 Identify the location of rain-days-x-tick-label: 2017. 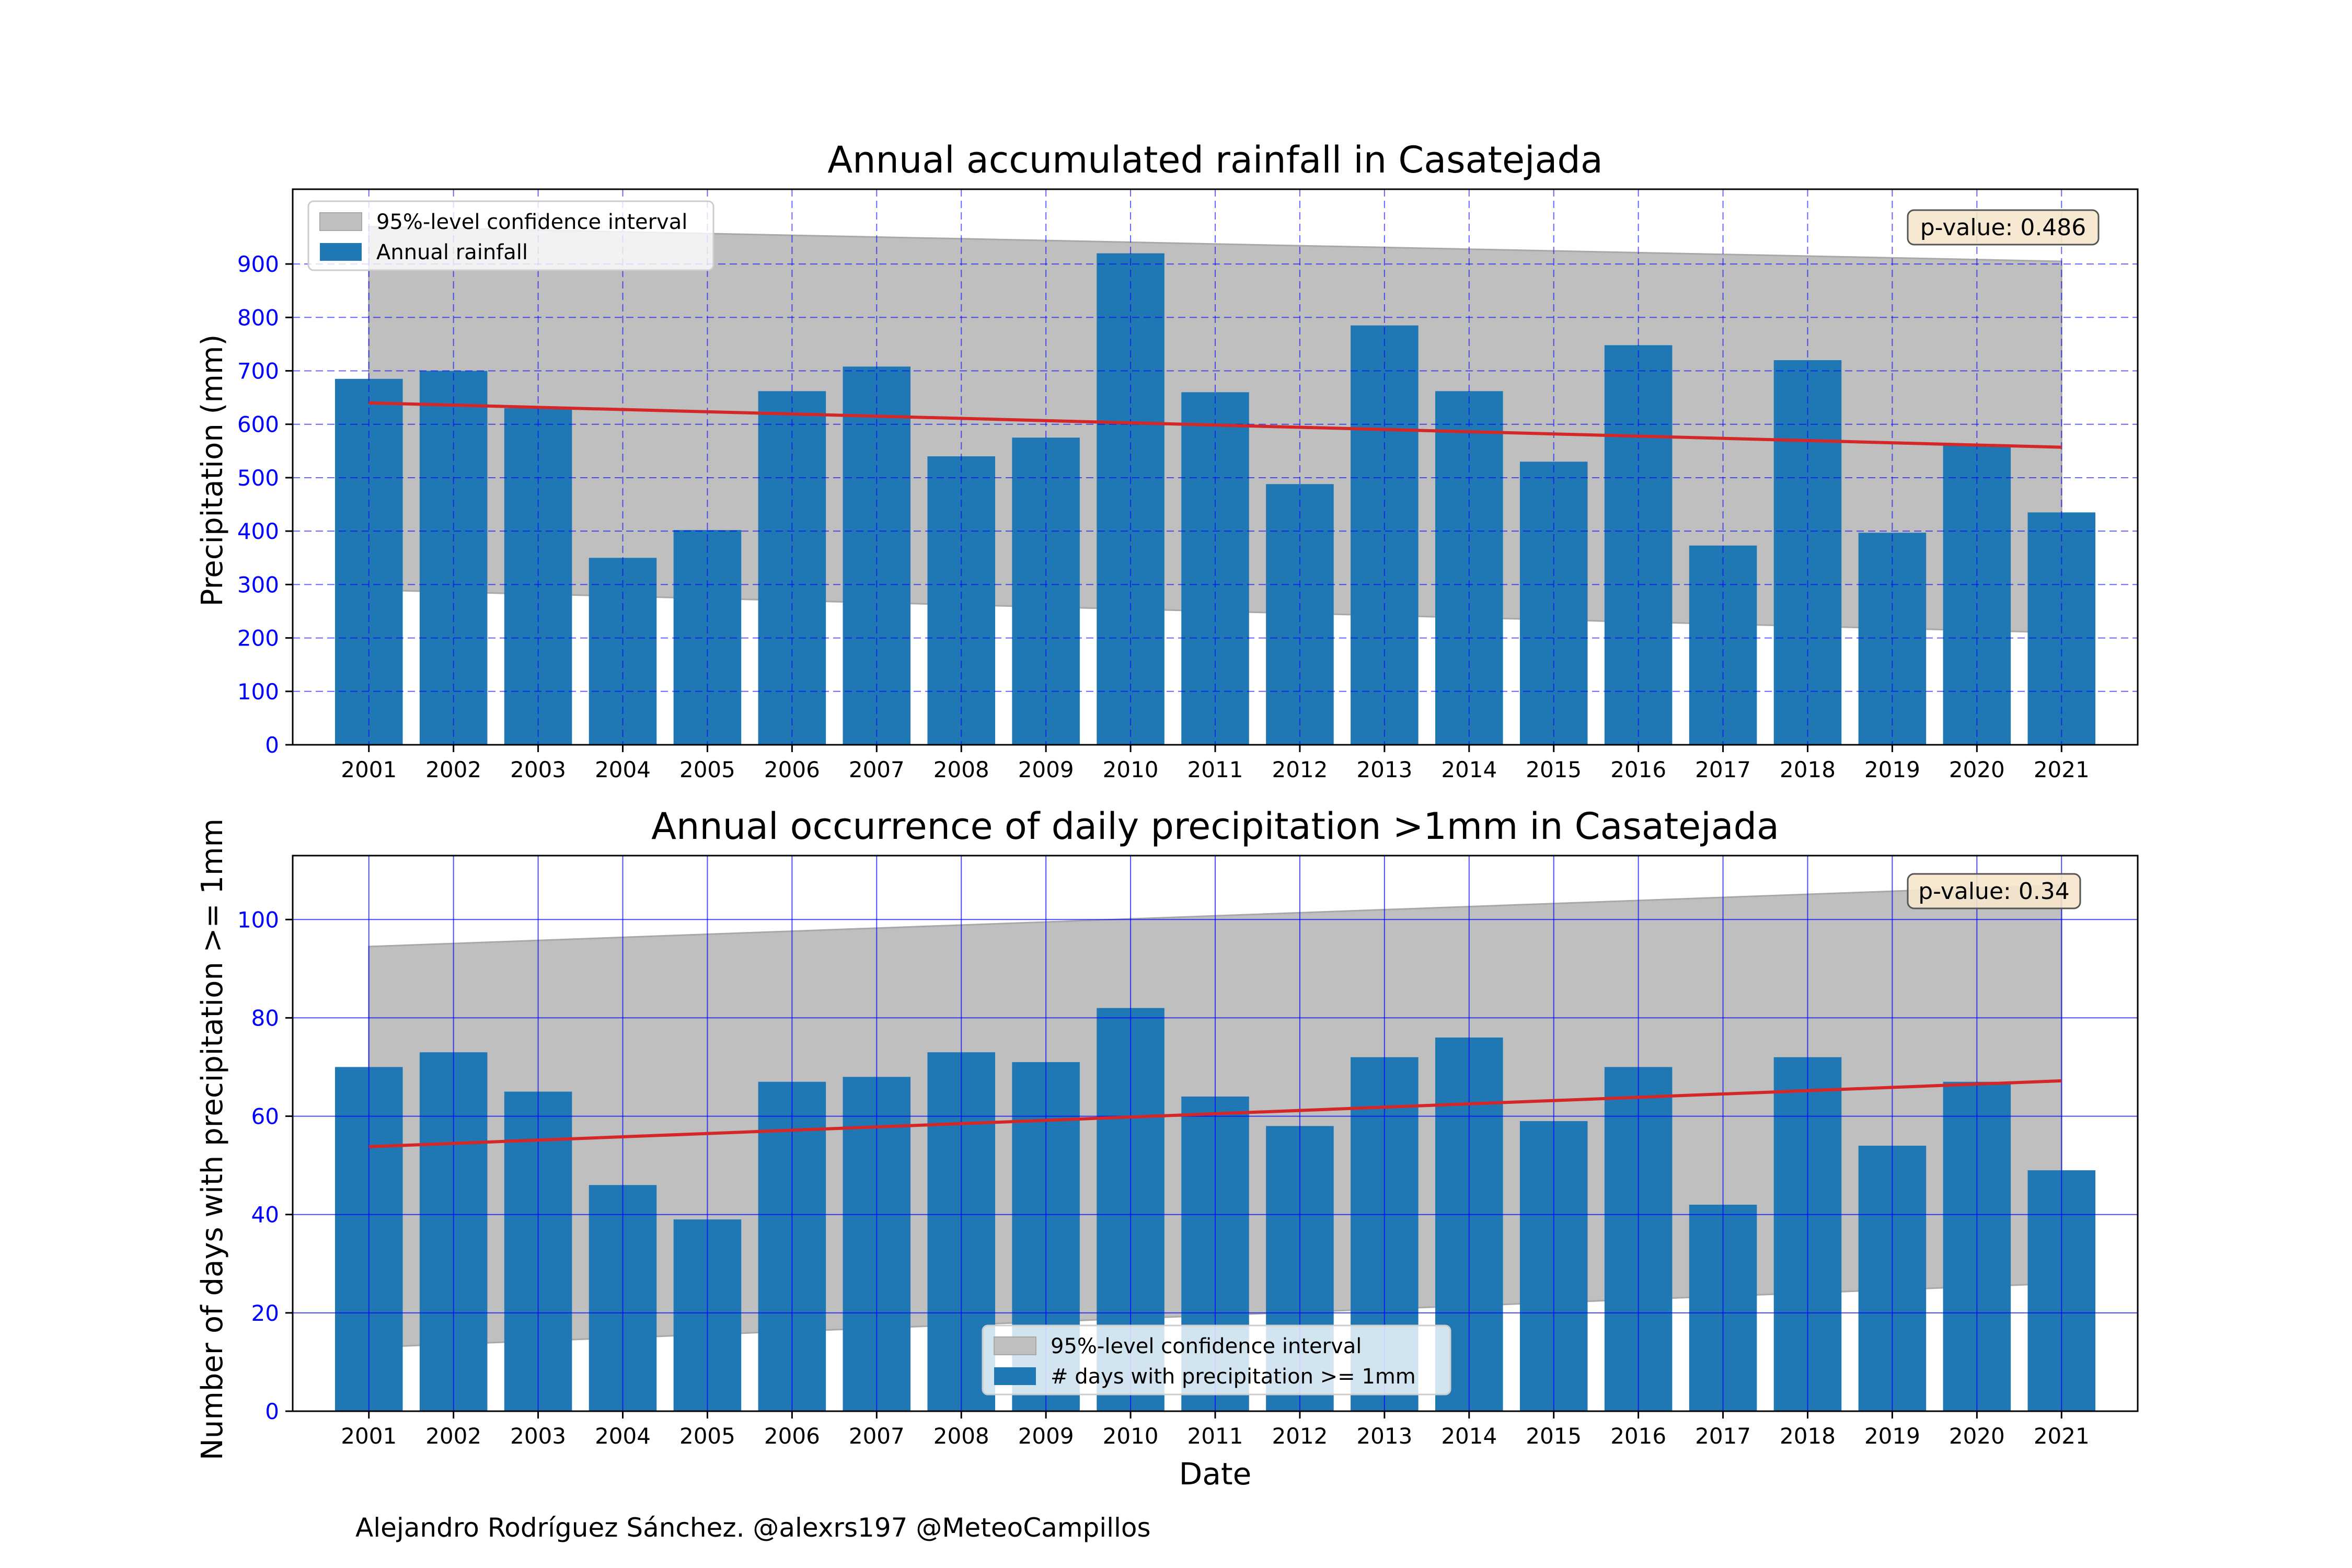
(1723, 1436).